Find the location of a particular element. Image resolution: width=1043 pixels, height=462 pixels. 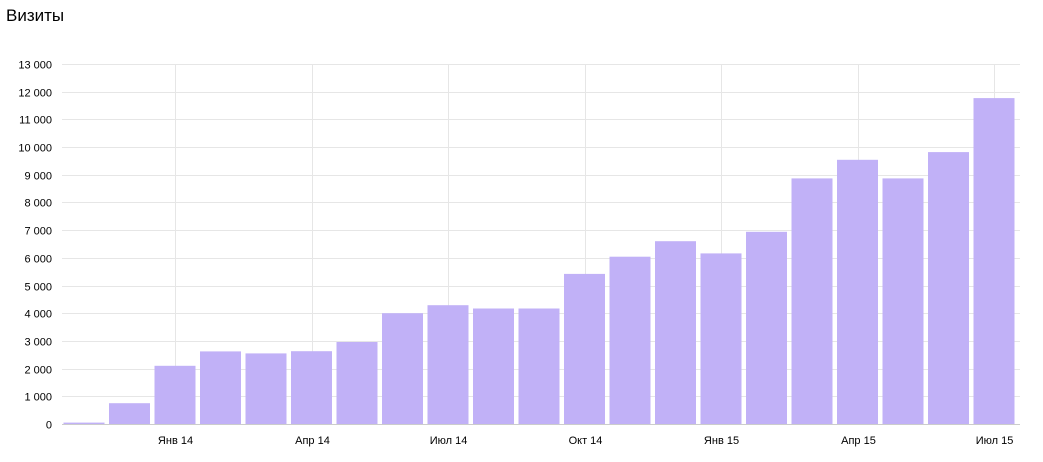

y-tick-label: 11 000 is located at coordinates (35, 121).